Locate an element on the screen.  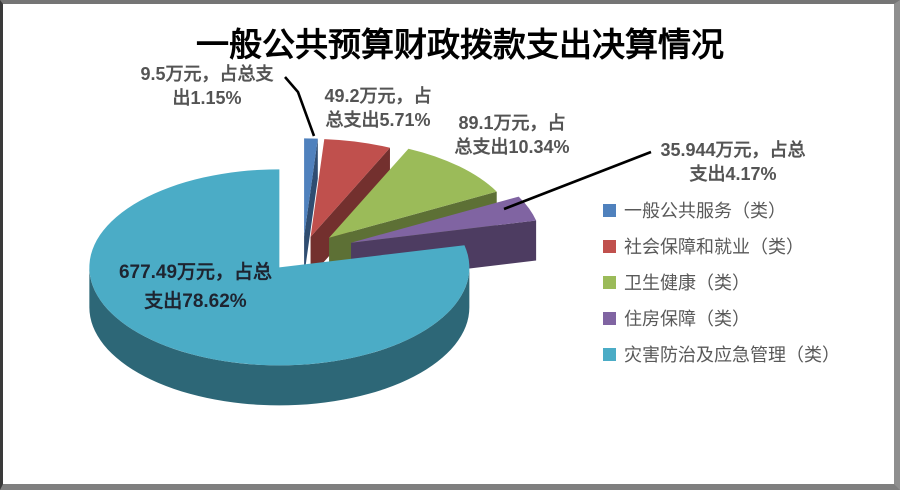
legend-label: 卫生健康（类） is located at coordinates (687, 283).